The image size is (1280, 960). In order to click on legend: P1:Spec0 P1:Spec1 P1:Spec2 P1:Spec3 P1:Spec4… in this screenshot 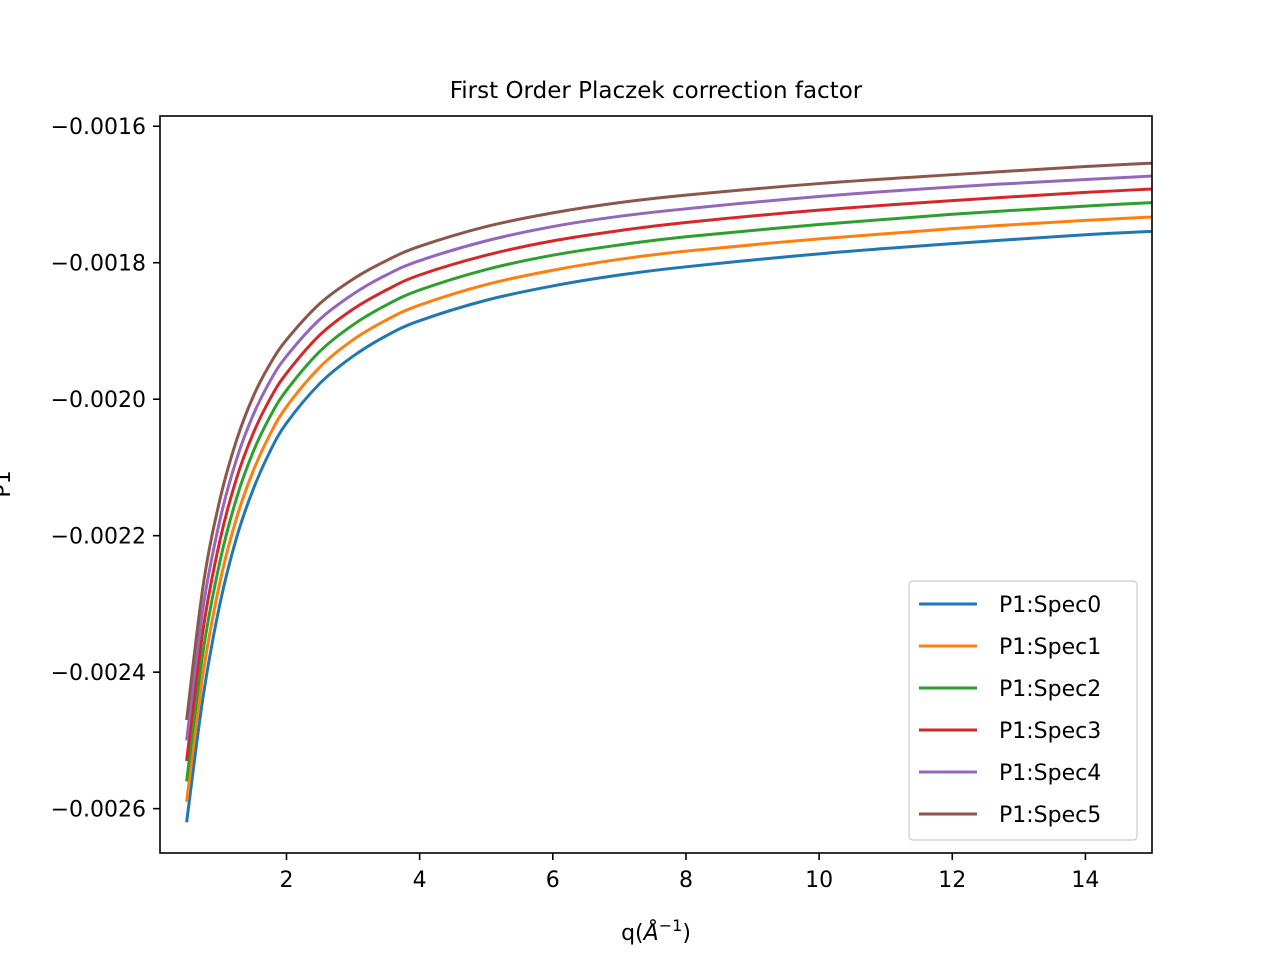, I will do `click(1023, 710)`.